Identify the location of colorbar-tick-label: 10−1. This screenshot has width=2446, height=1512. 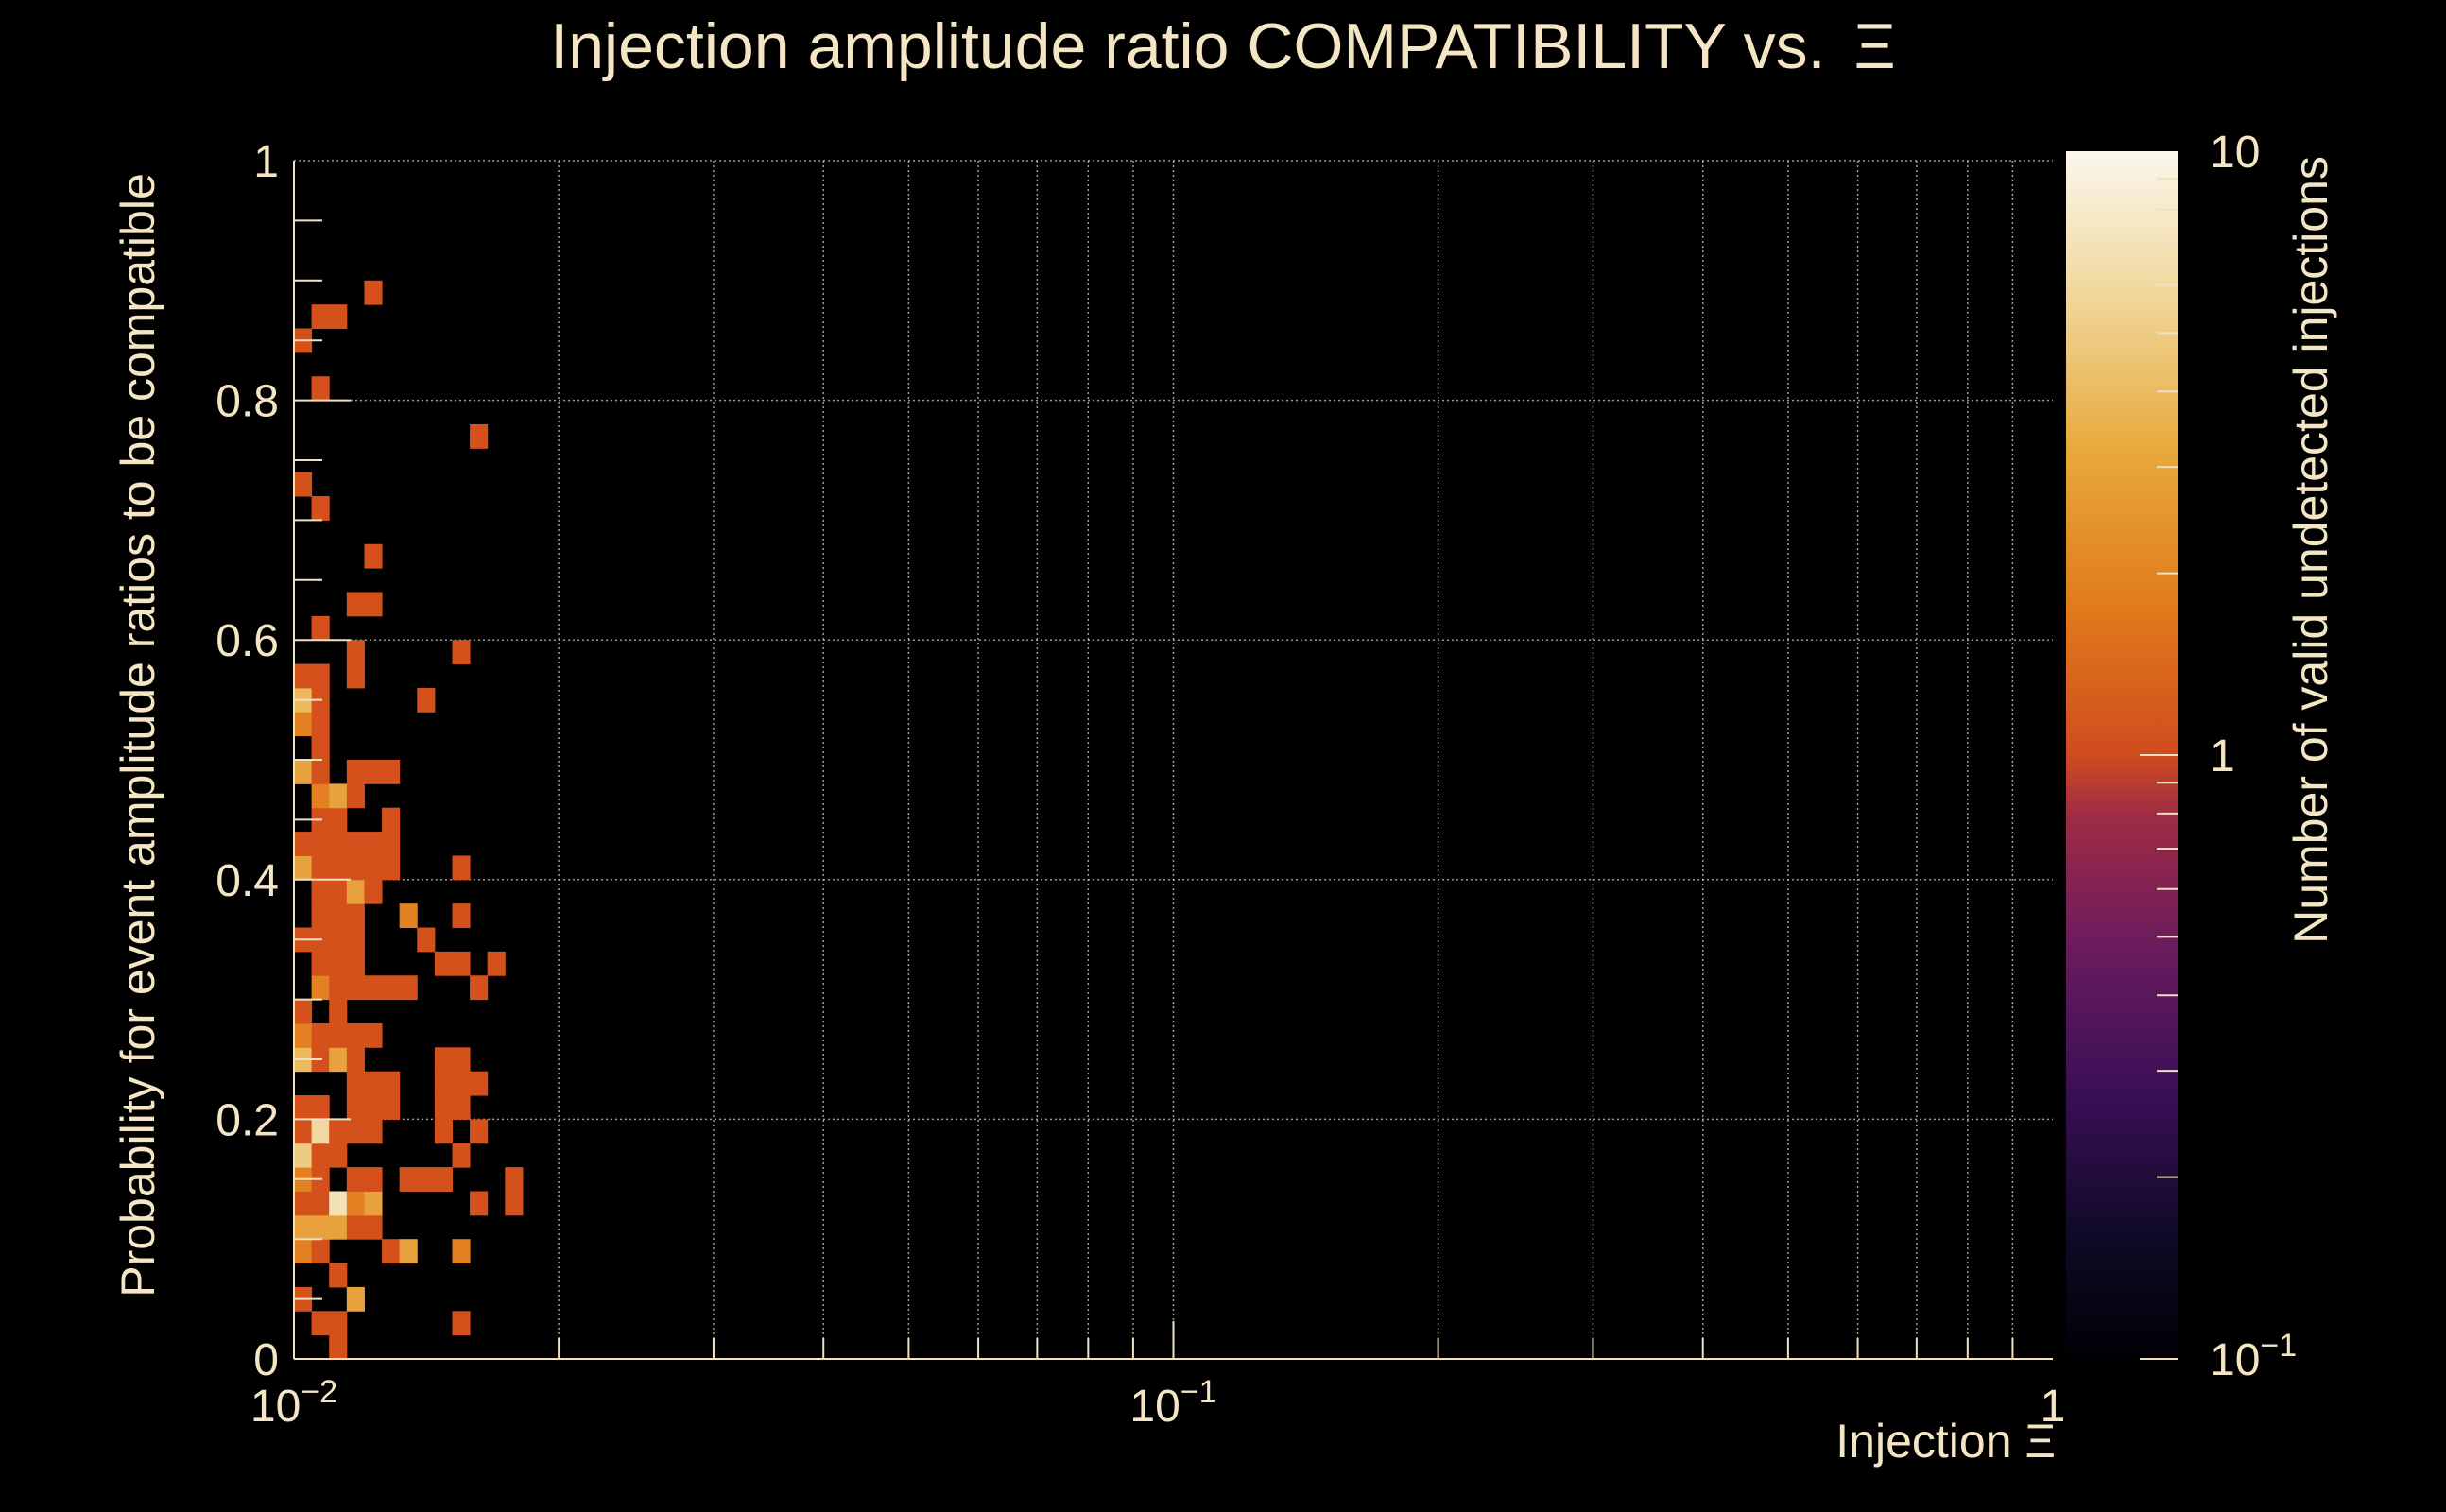
(2253, 1356).